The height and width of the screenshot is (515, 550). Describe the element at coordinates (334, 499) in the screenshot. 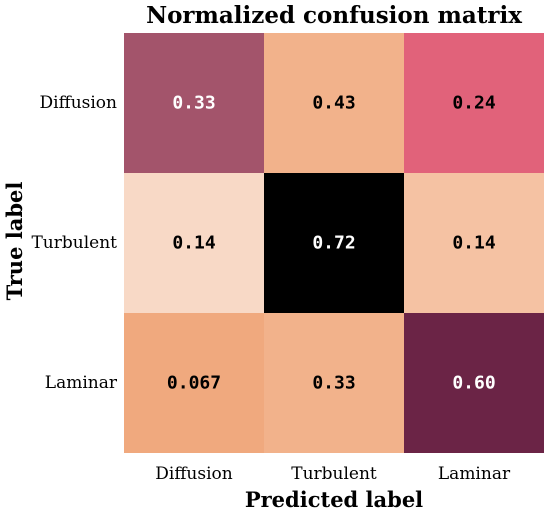

I see `x-axis-label: Predicted label` at that location.